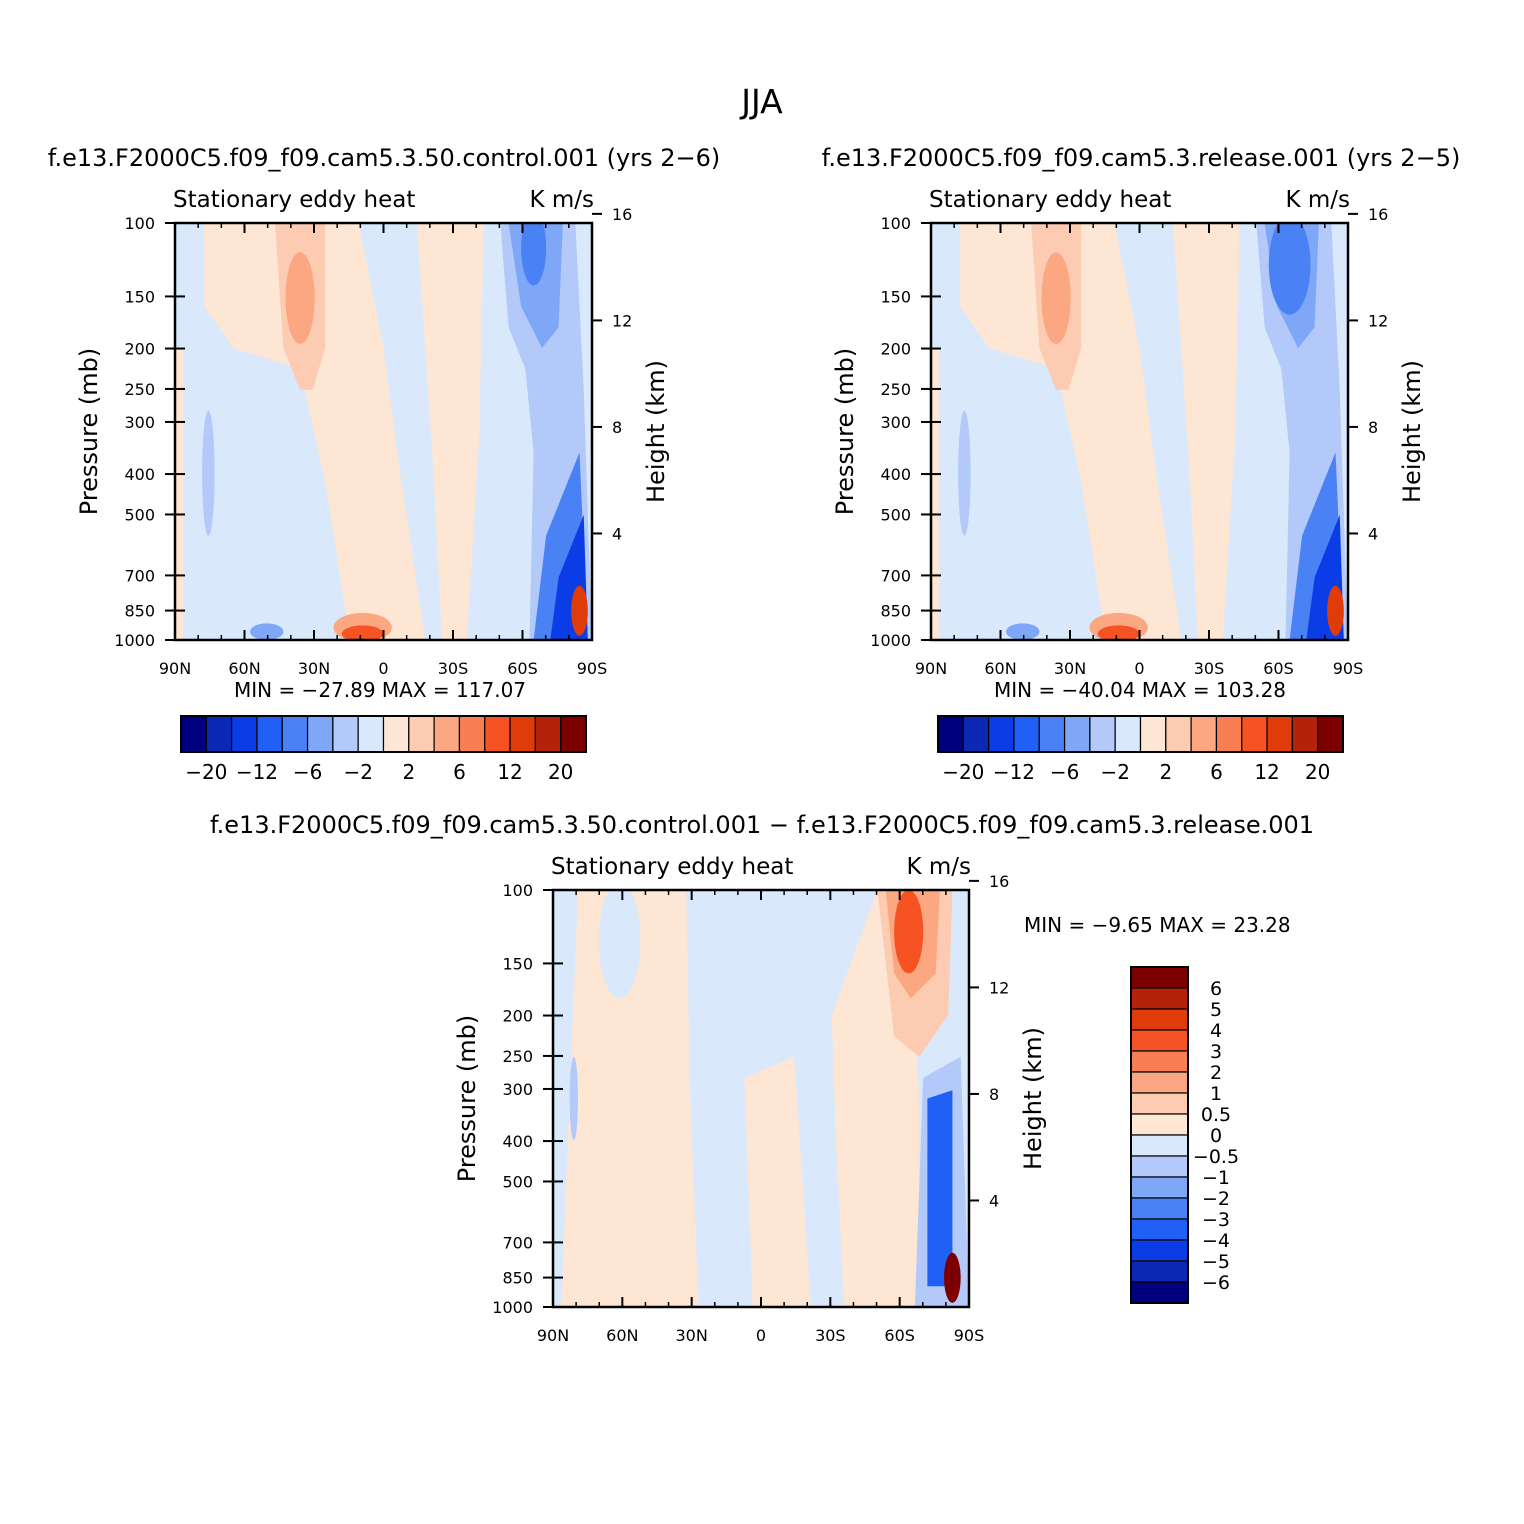  I want to click on contour-fill-surface-cool, so click(1023, 631).